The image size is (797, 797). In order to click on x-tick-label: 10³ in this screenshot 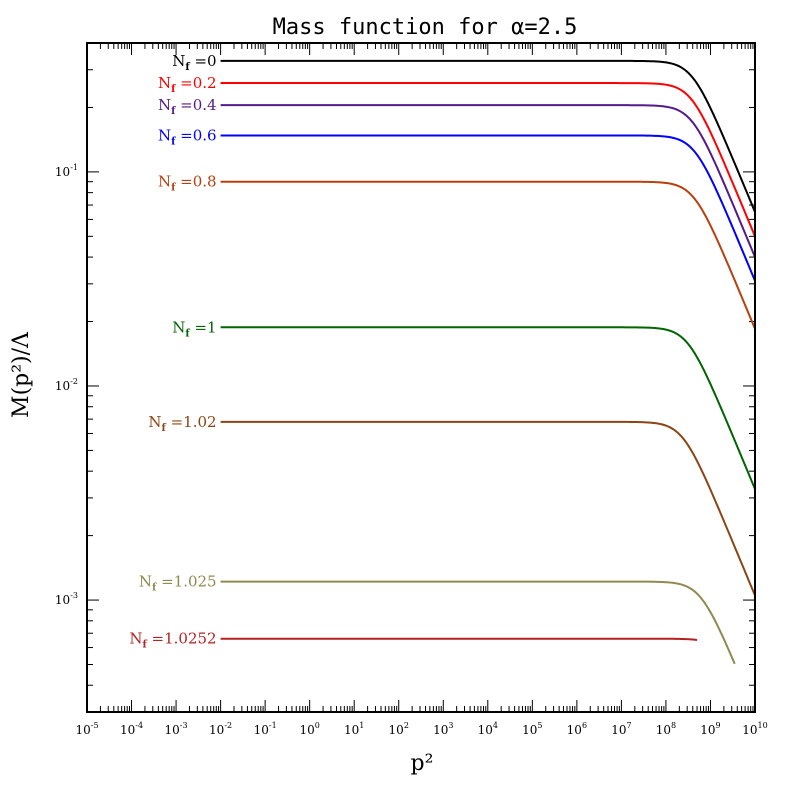, I will do `click(443, 729)`.